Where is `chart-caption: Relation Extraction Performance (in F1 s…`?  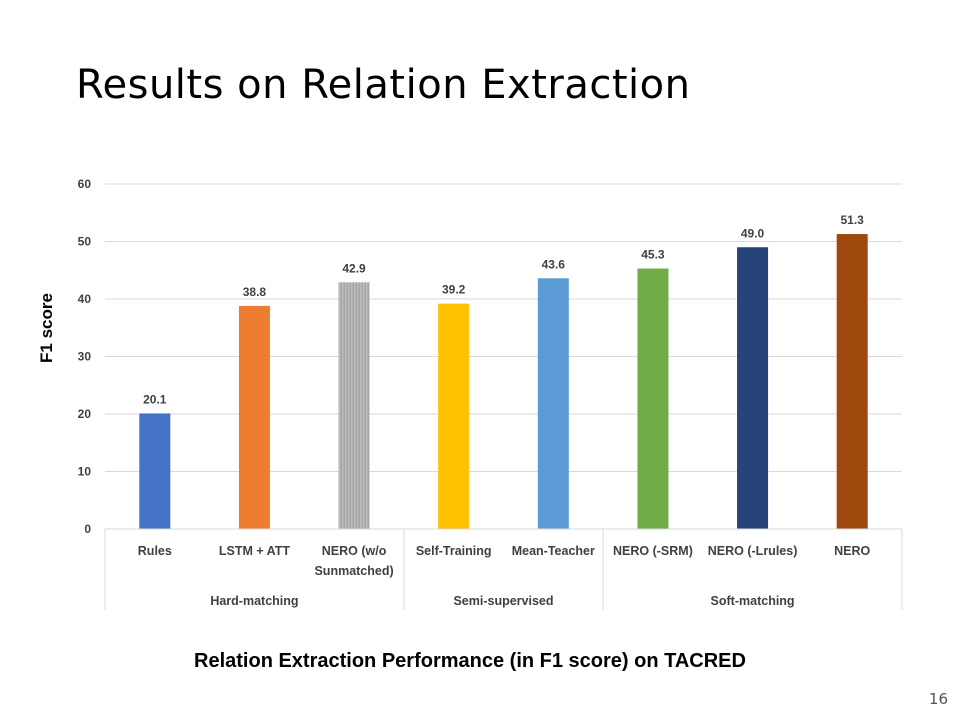
chart-caption: Relation Extraction Performance (in F1 s… is located at coordinates (470, 661).